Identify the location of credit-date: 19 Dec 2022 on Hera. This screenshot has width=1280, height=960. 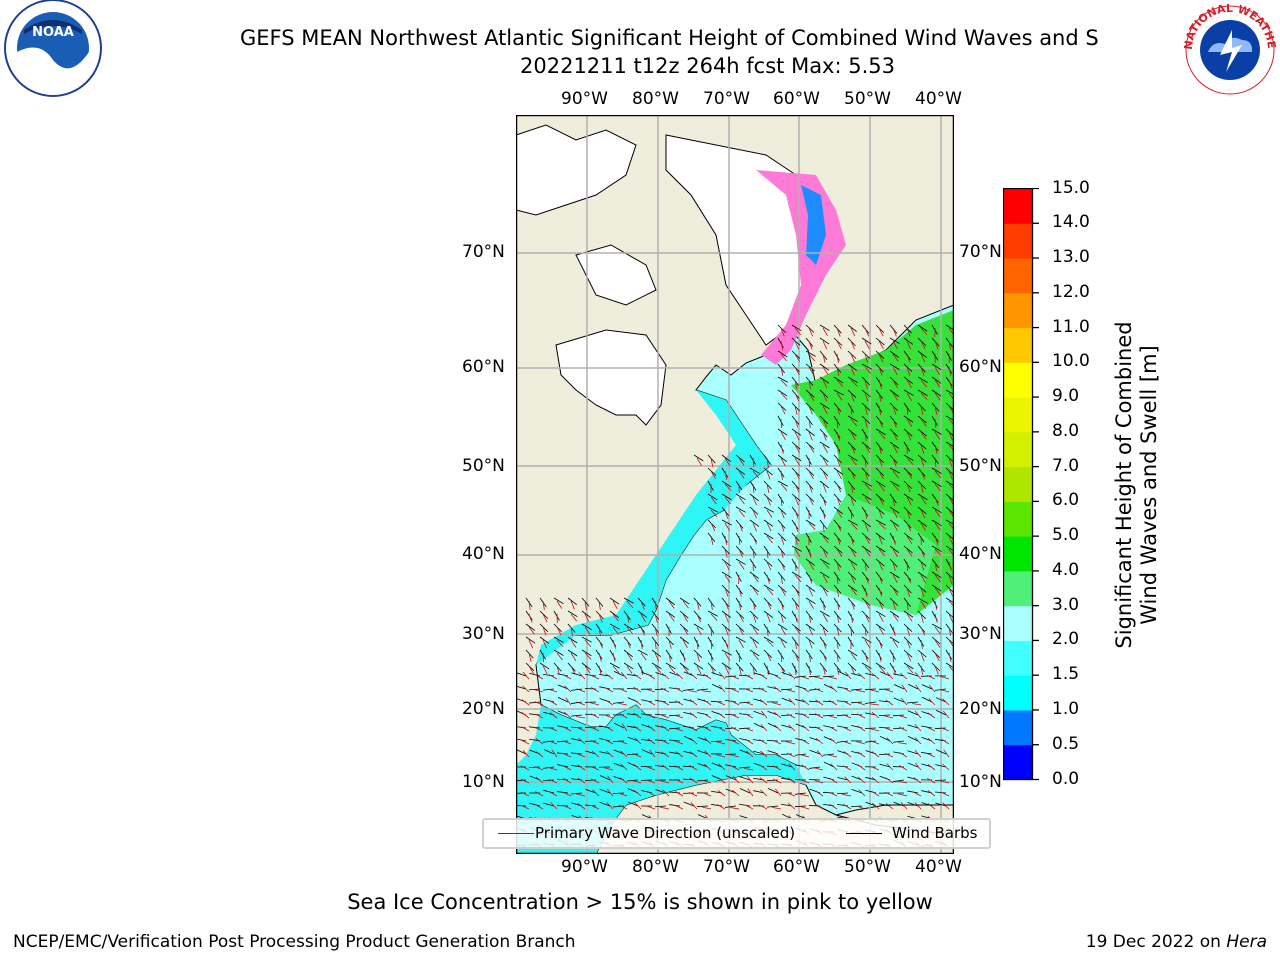
(1176, 942).